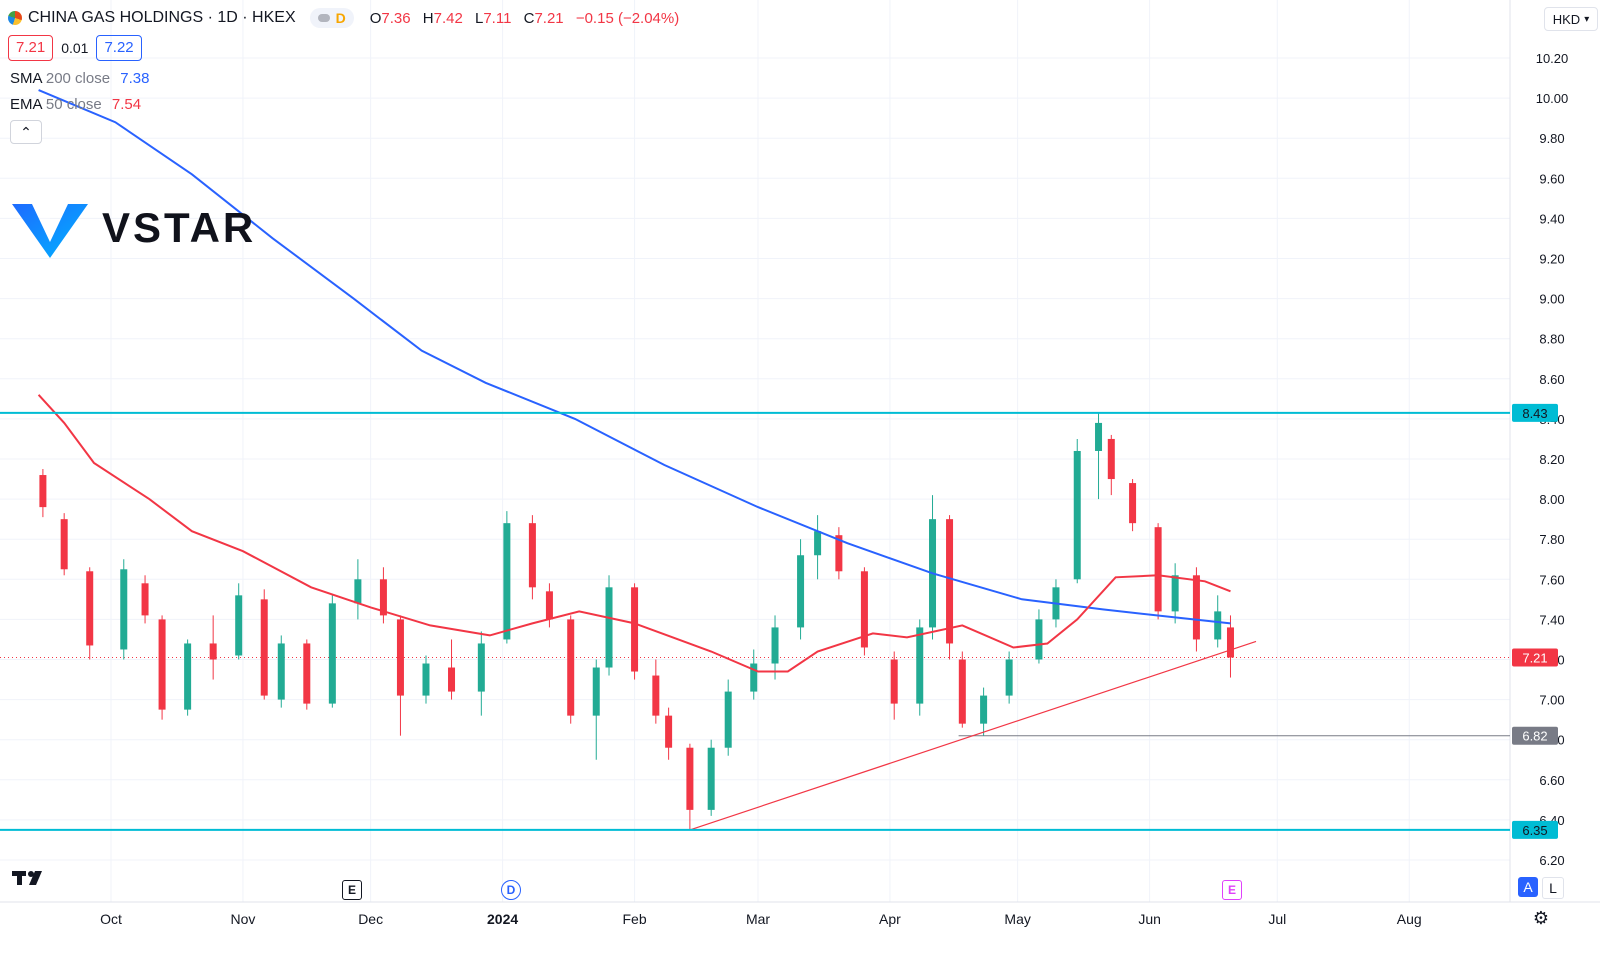  I want to click on y-tick-label: 7.60, so click(1551, 579).